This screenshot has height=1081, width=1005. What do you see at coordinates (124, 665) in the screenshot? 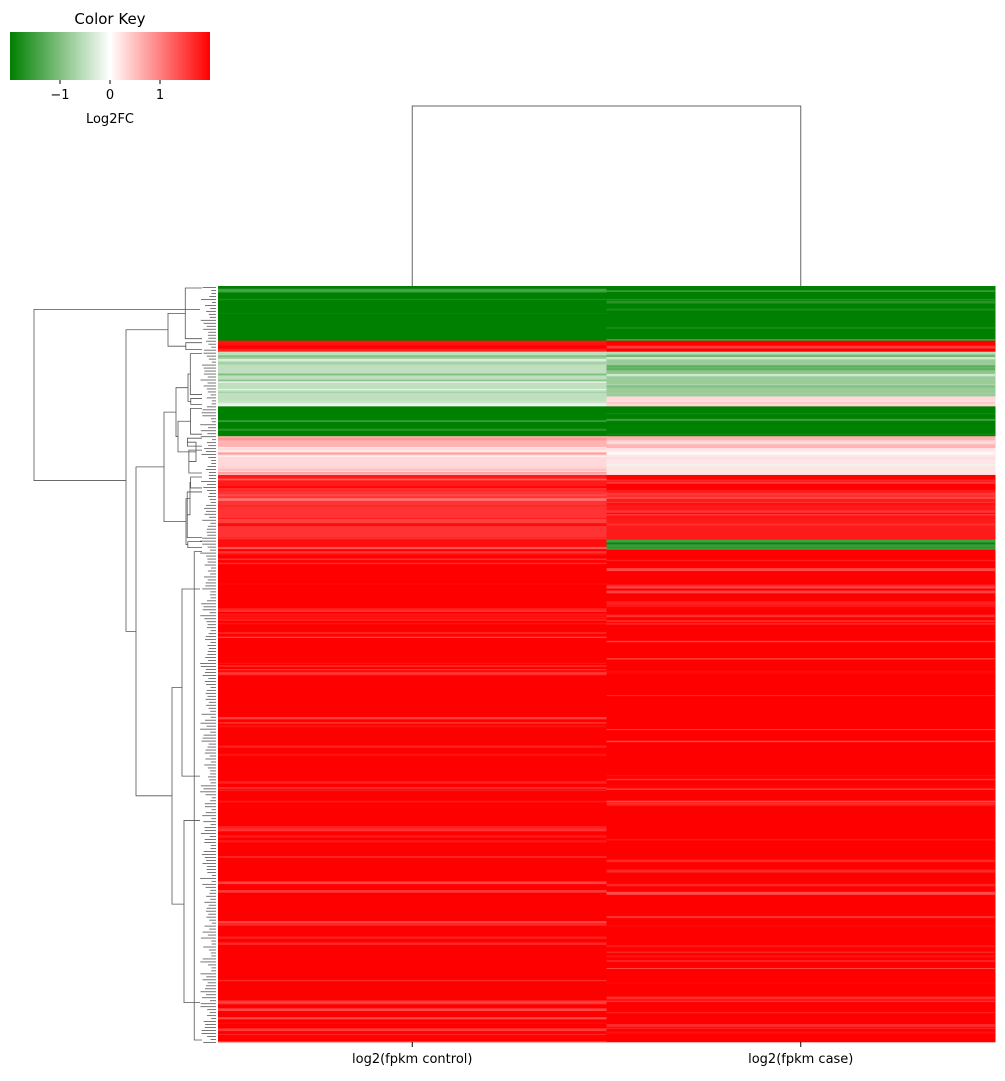
I see `row-dendrogram` at bounding box center [124, 665].